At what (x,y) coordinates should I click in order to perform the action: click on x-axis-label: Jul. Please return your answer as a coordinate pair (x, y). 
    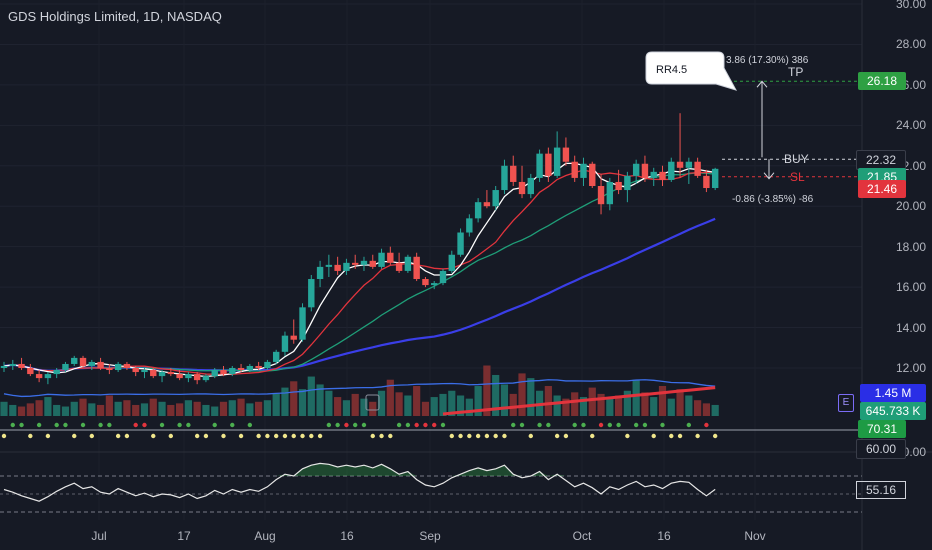
    Looking at the image, I should click on (98, 536).